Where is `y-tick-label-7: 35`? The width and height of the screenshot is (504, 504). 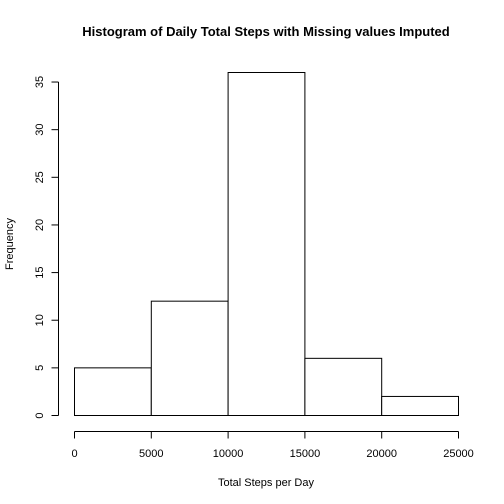
y-tick-label-7: 35 is located at coordinates (40, 82).